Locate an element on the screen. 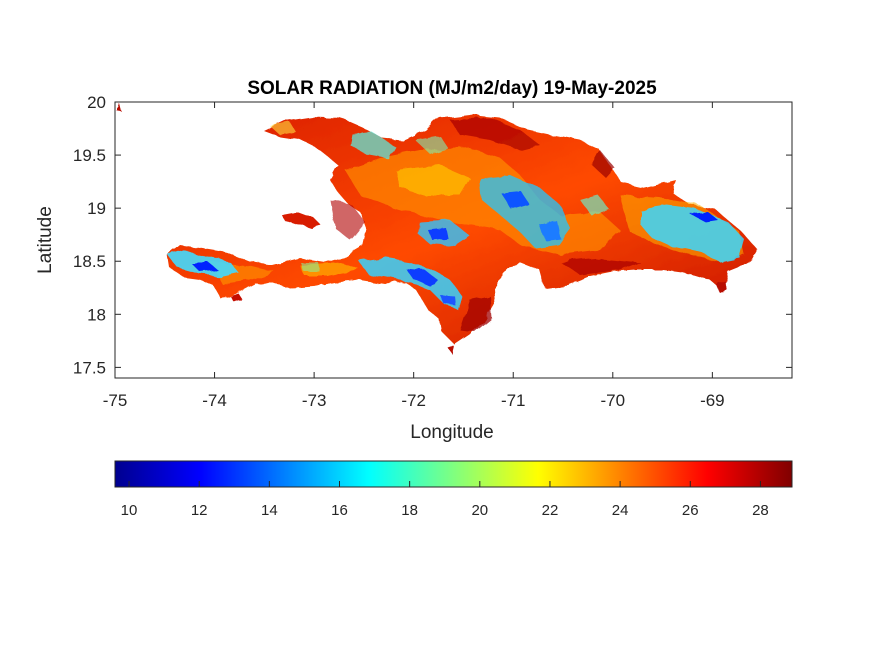  x-tick-label: -69 is located at coordinates (712, 400).